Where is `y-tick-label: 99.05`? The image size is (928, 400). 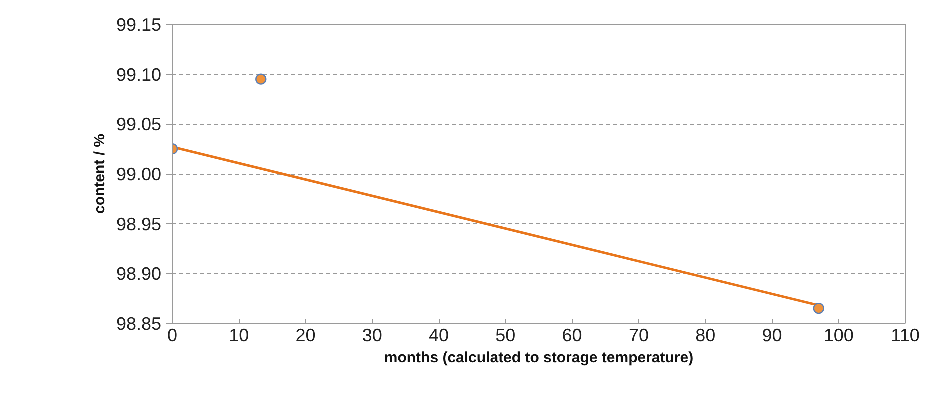
y-tick-label: 99.05 is located at coordinates (139, 124).